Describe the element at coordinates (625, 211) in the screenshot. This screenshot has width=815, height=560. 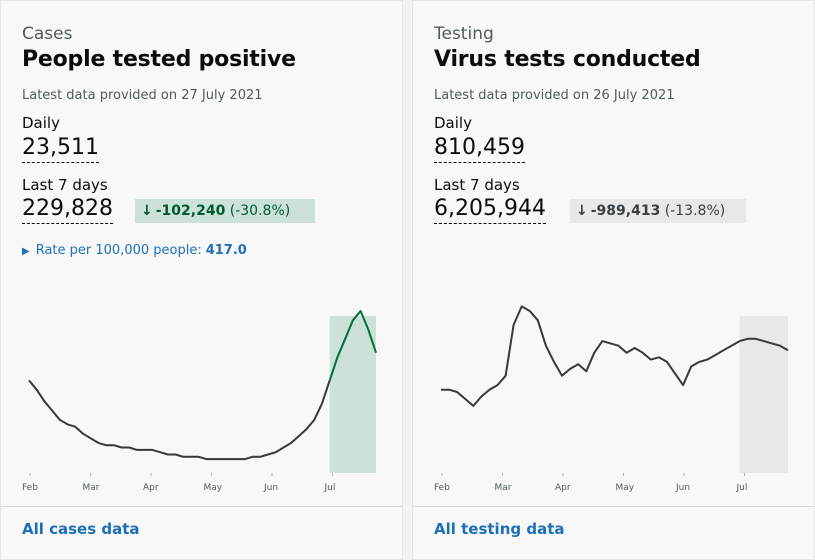
I see `change-value: -989,413` at that location.